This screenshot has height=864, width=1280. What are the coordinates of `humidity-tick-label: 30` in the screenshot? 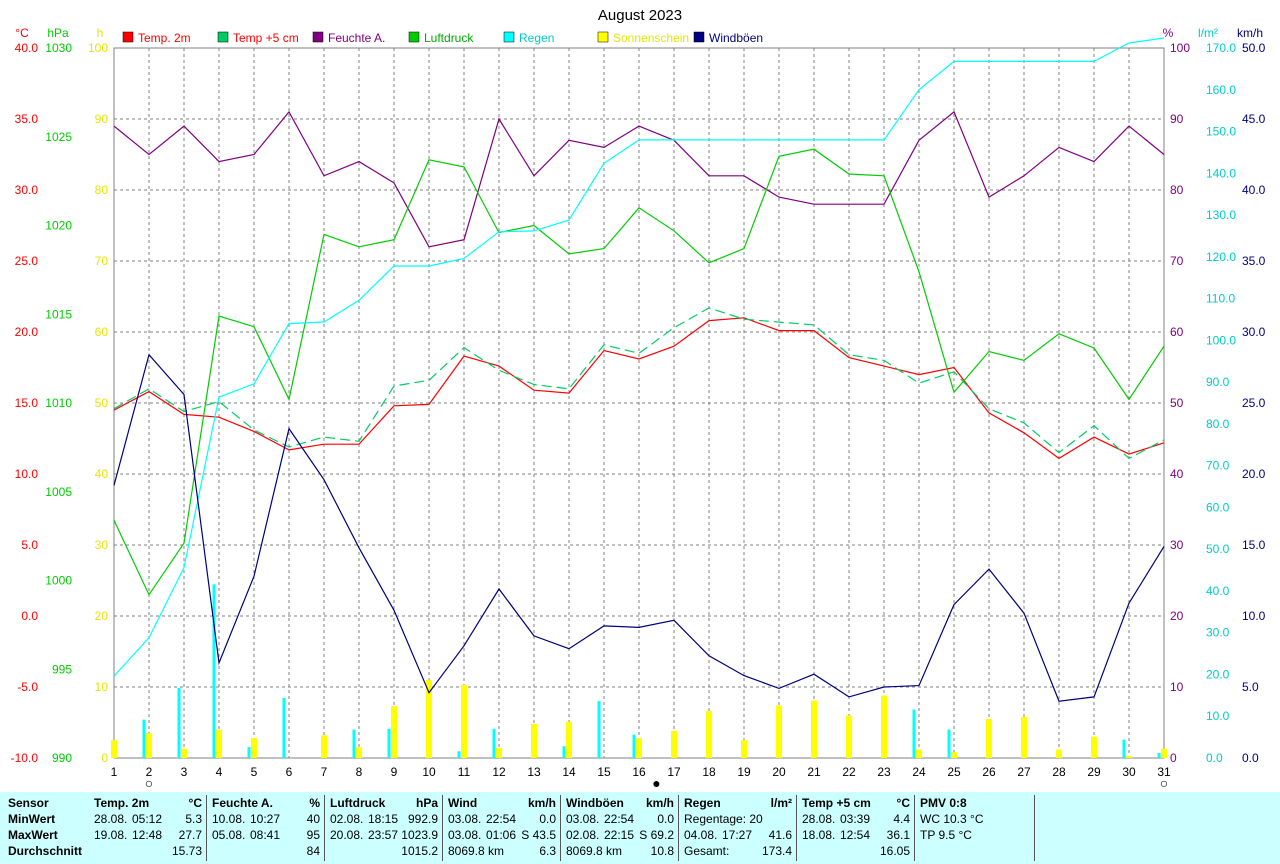 It's located at (1177, 545).